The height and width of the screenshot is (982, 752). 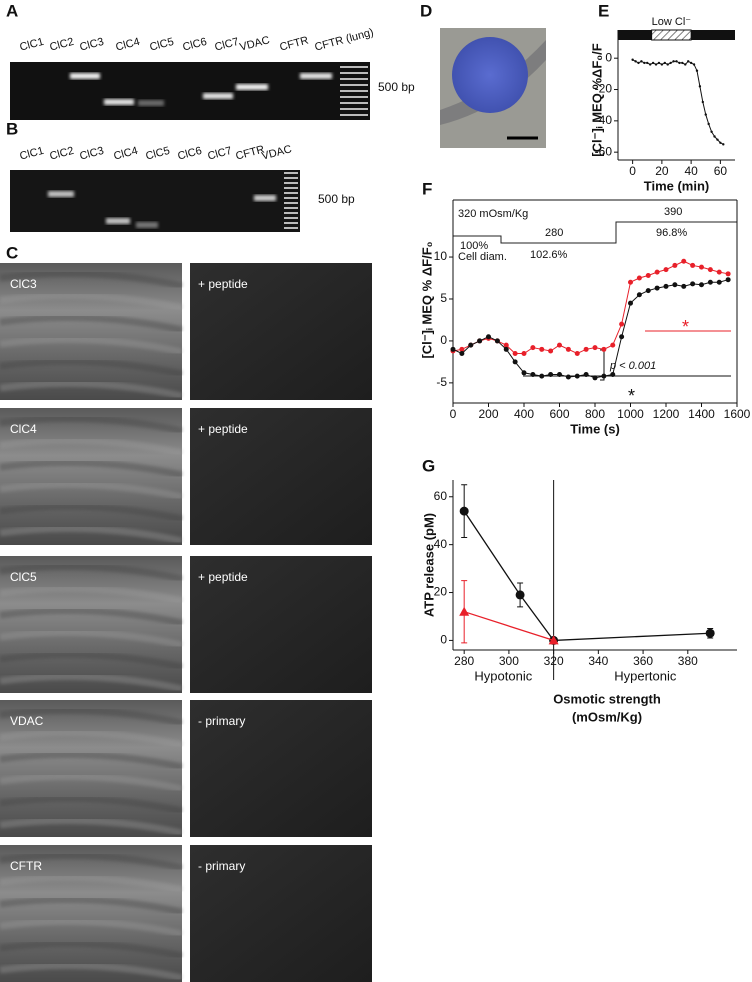 I want to click on image-label: CFTR, so click(x=26, y=866).